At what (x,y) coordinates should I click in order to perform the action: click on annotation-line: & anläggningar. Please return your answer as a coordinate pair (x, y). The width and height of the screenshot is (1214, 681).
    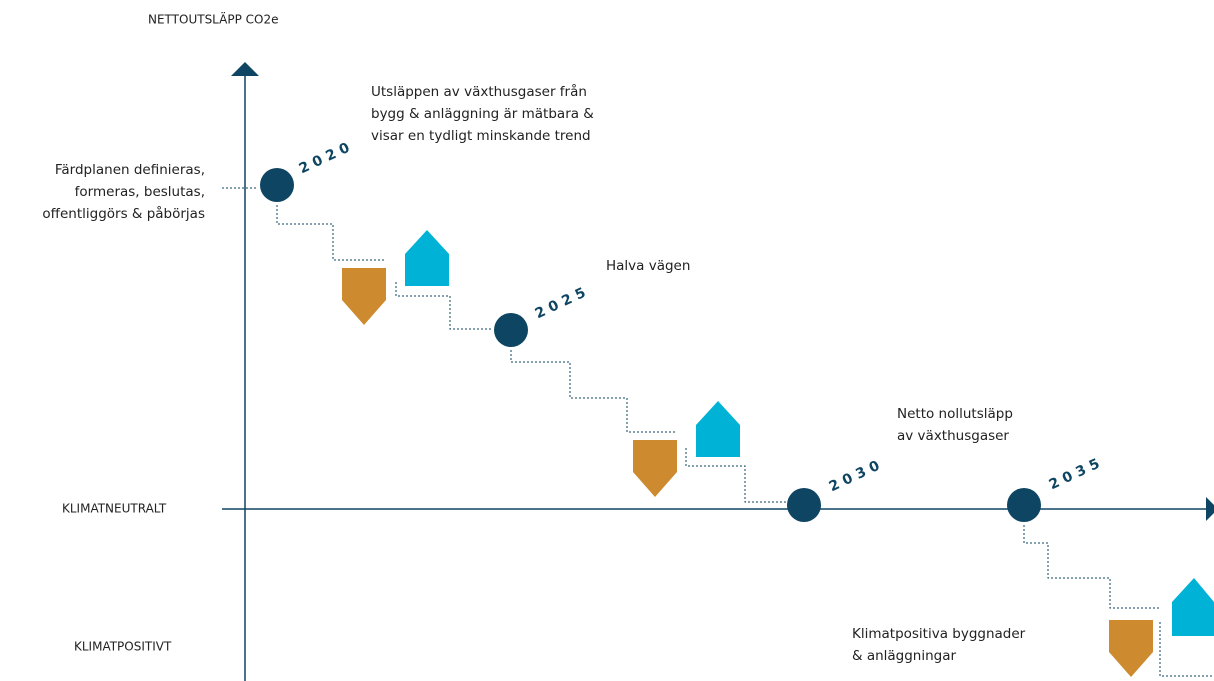
    Looking at the image, I should click on (904, 656).